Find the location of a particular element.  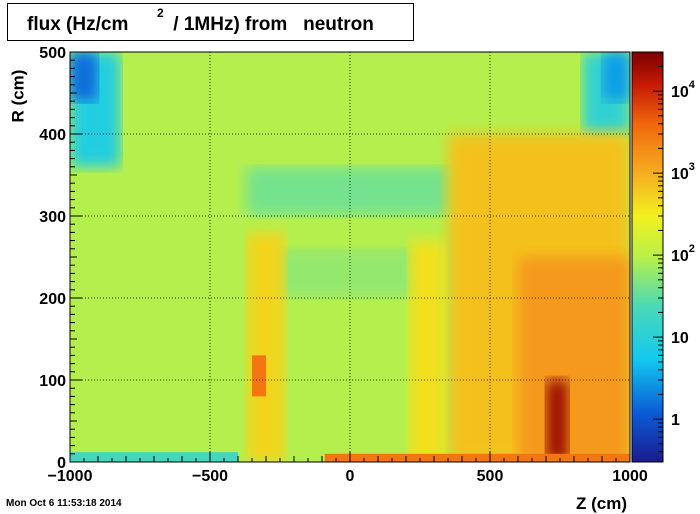

colorbar-tick-label: 10² is located at coordinates (683, 254).